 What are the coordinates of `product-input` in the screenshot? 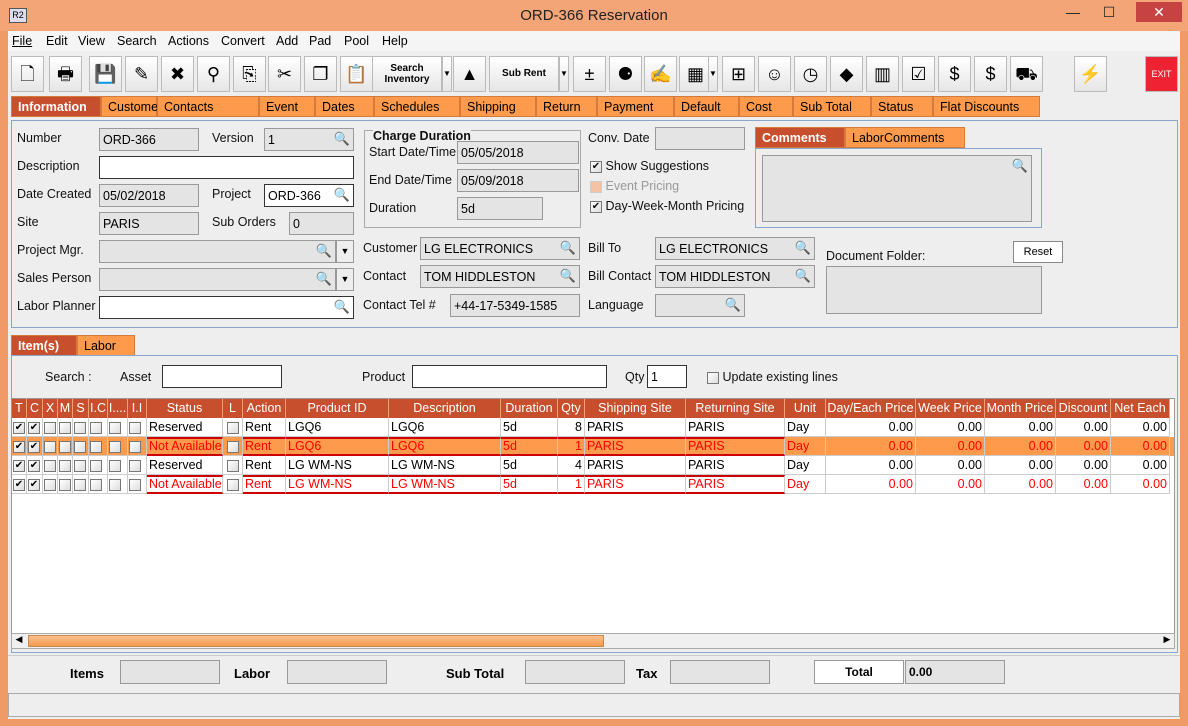 It's located at (509, 376).